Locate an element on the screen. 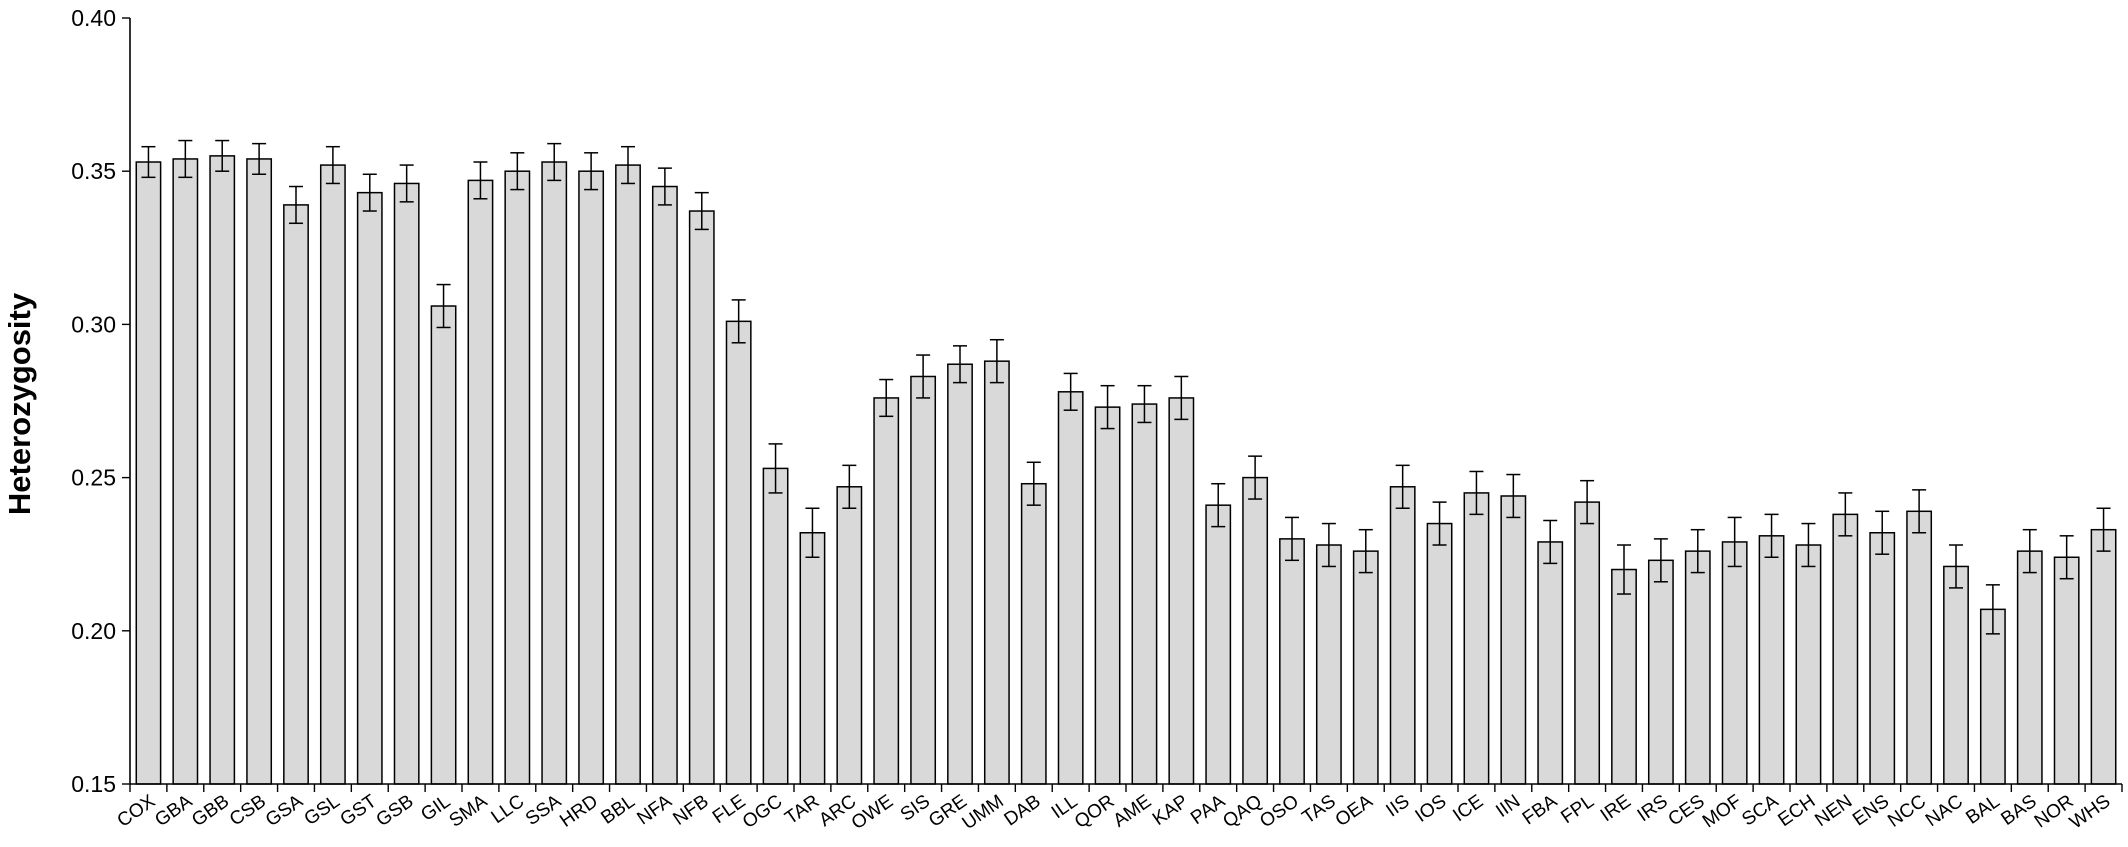  bar-iin is located at coordinates (1513, 640).